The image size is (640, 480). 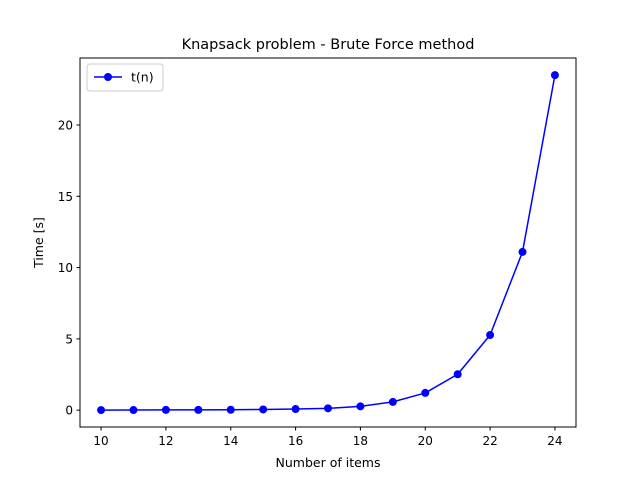 I want to click on y-tick-label: 10, so click(x=65, y=268).